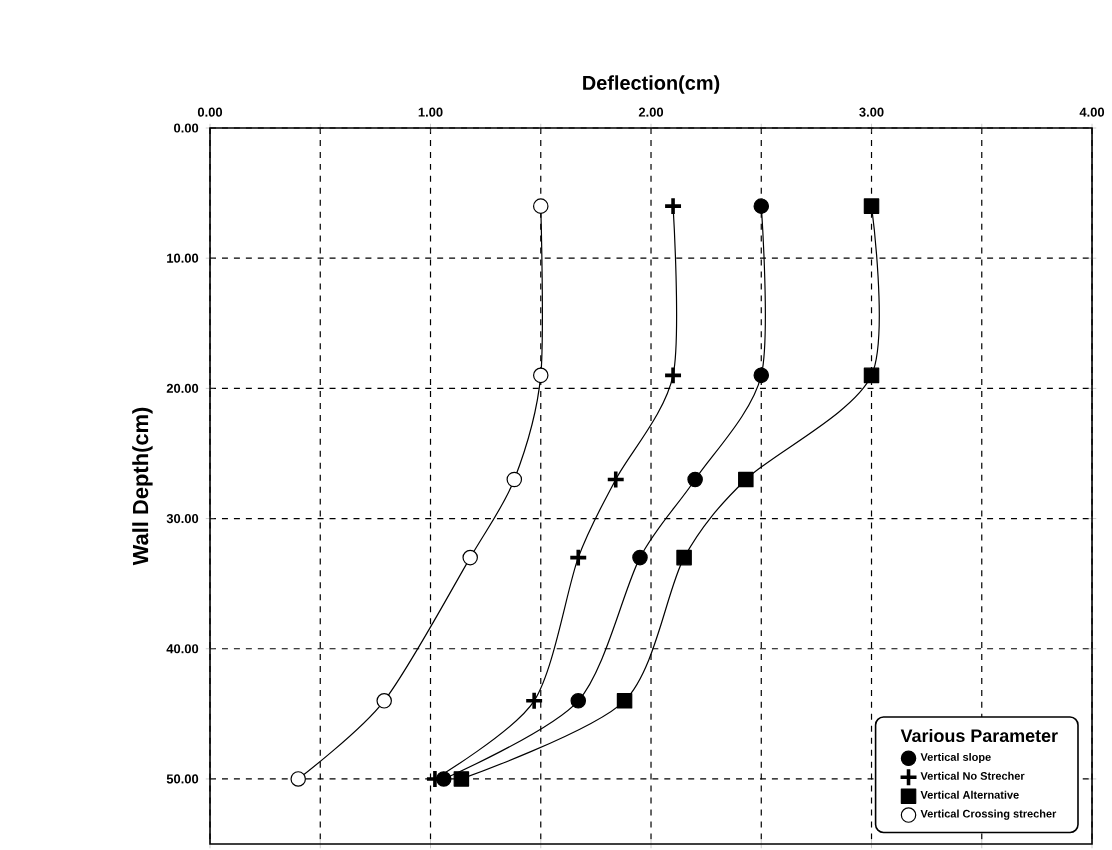  I want to click on y-axis-title: Wall Depth(cm), so click(142, 486).